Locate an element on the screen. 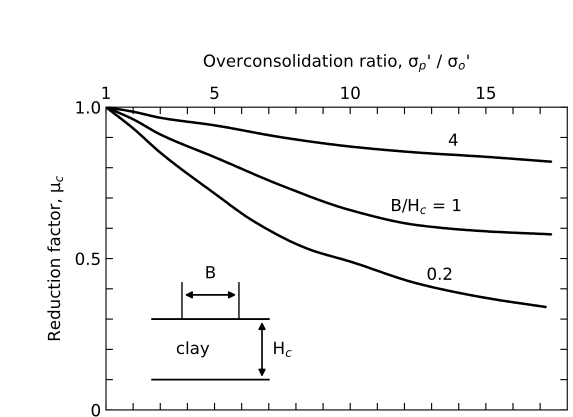 The width and height of the screenshot is (573, 417). x-tick-label: 5 is located at coordinates (214, 93).